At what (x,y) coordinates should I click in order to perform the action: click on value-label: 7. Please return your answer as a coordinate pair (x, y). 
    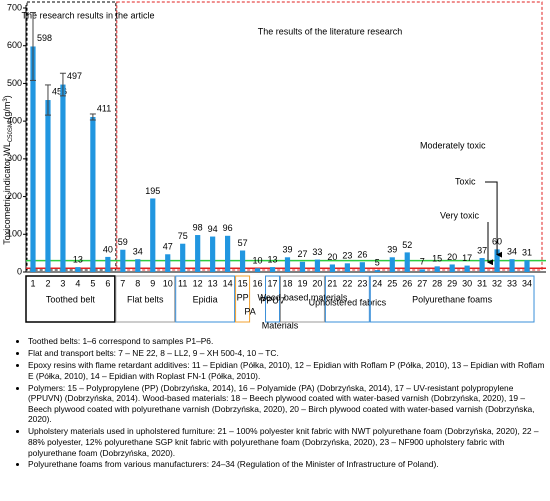
    Looking at the image, I should click on (422, 262).